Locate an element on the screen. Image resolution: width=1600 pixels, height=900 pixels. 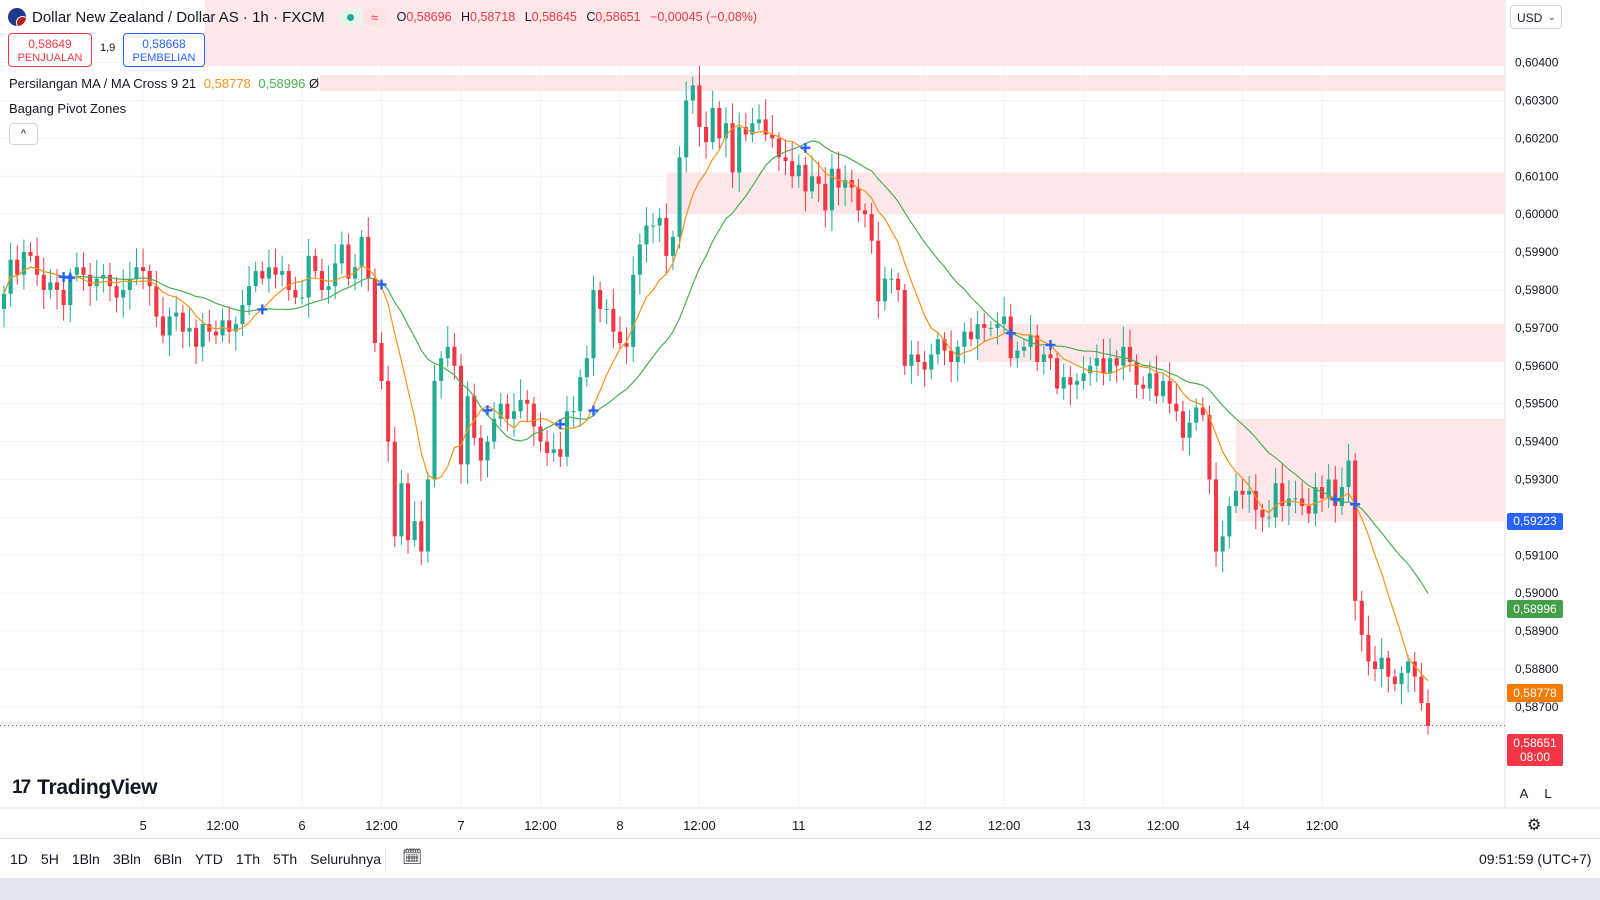
spread-value: 1,9 is located at coordinates (108, 48).